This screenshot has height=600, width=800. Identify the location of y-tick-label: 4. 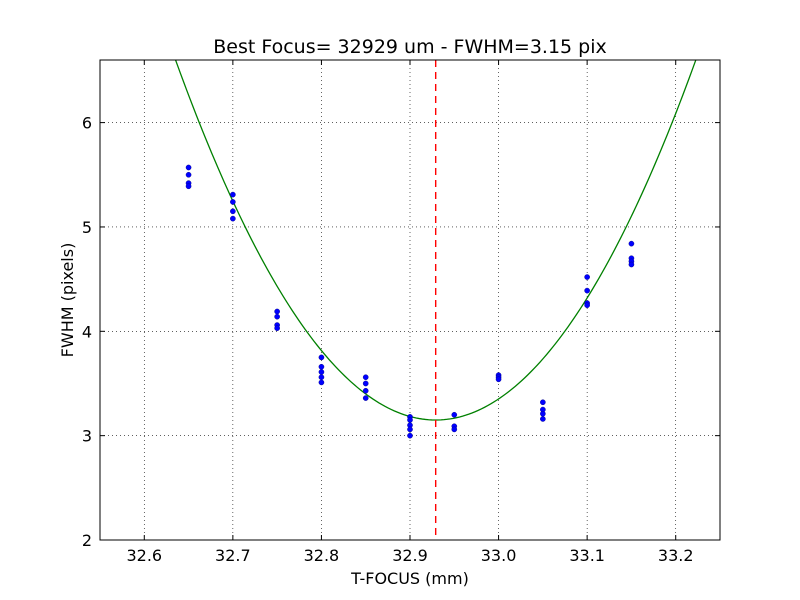
(87, 331).